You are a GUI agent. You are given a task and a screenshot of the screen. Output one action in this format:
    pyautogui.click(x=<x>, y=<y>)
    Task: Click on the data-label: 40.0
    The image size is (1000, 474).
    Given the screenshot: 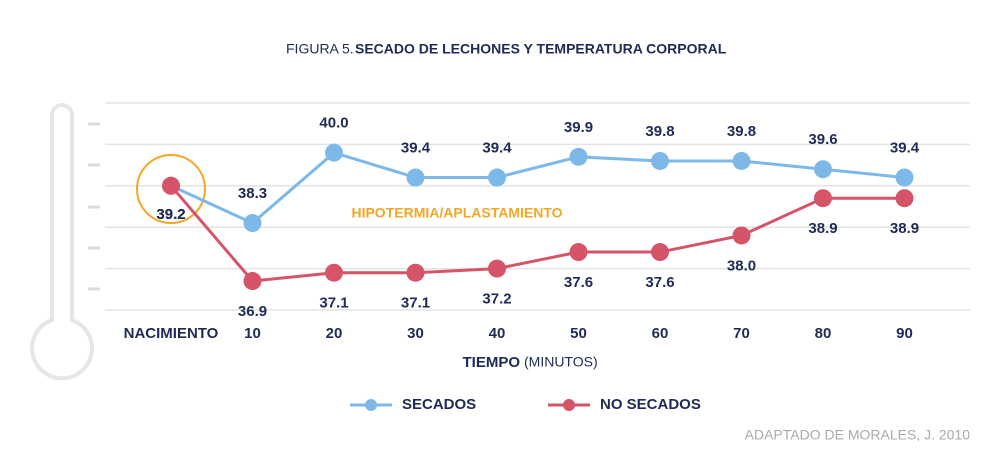 What is the action you would take?
    pyautogui.click(x=333, y=123)
    